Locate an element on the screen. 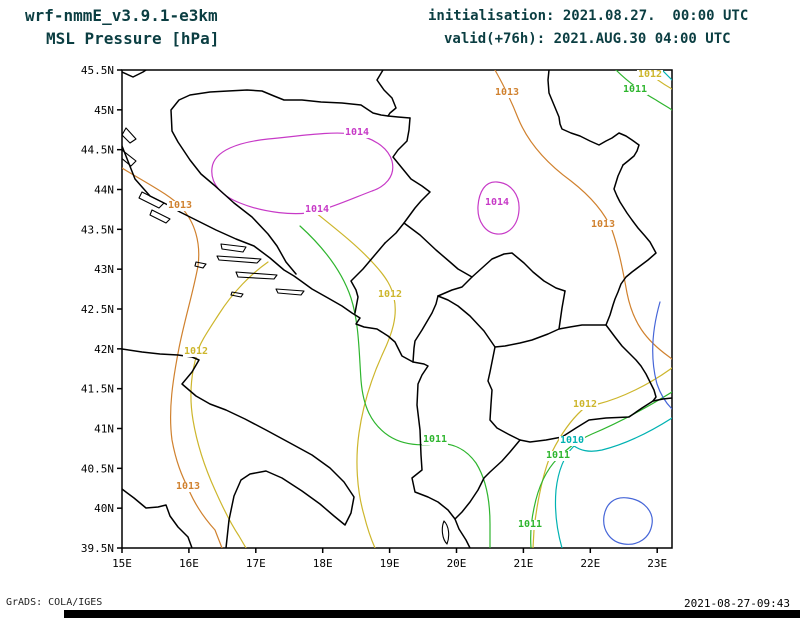 The width and height of the screenshot is (800, 618). x-axis-tick-label: 20E is located at coordinates (457, 563).